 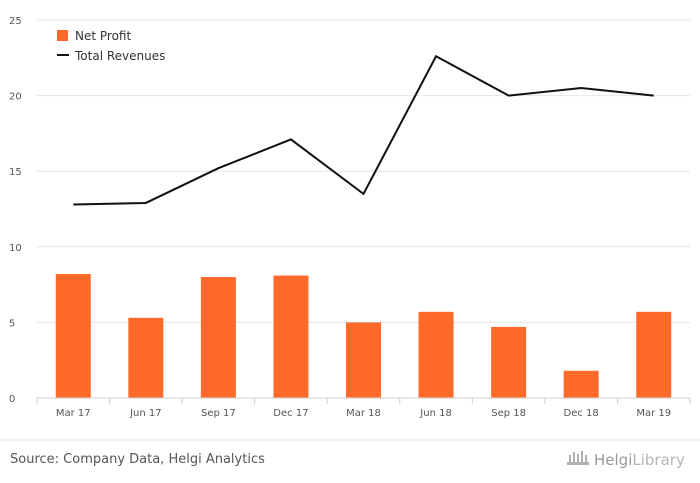 I want to click on library-building-icon, so click(x=578, y=458).